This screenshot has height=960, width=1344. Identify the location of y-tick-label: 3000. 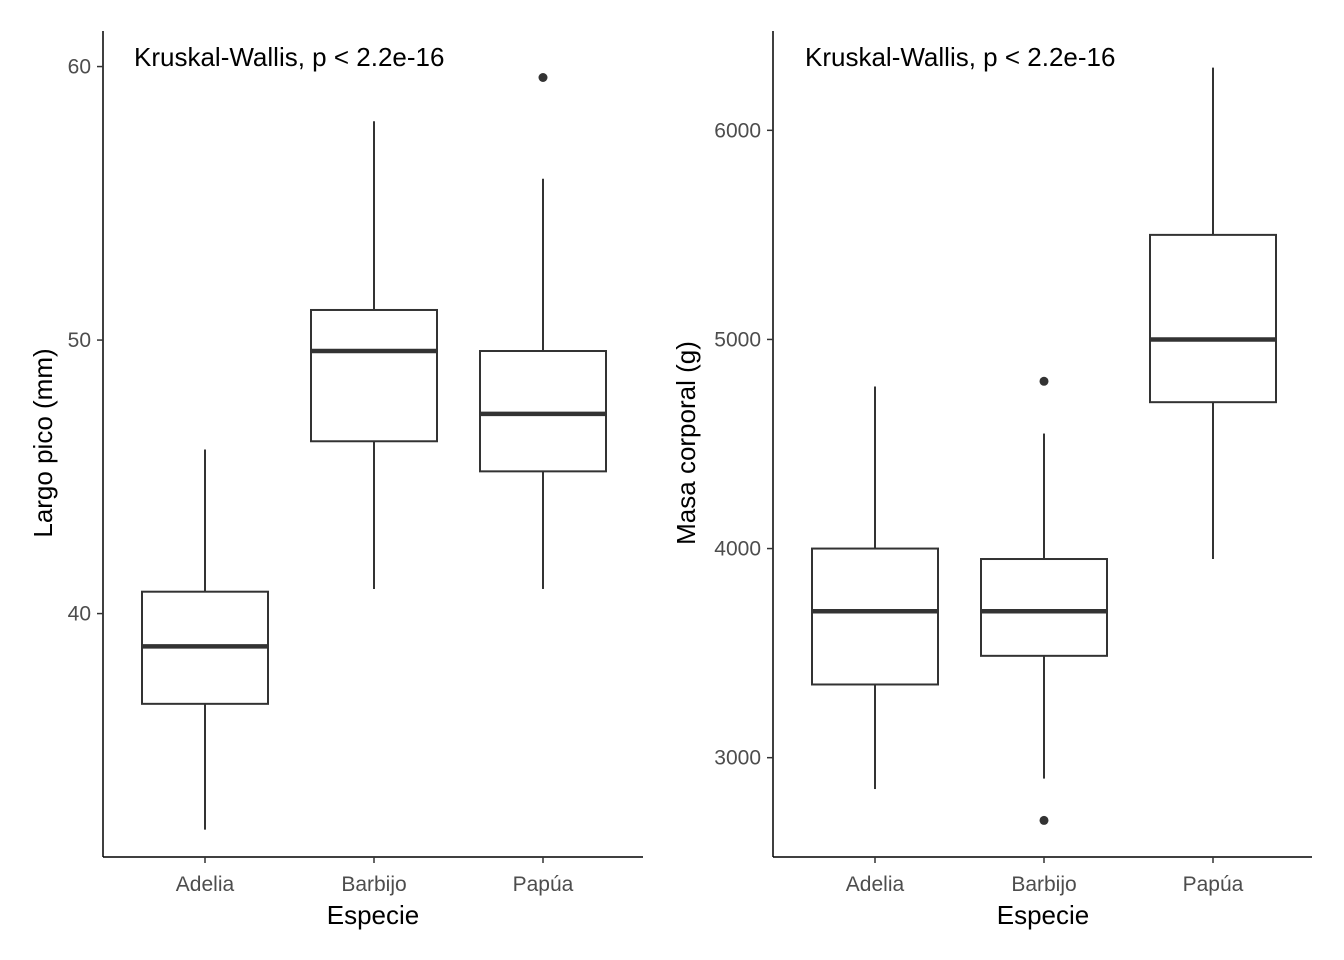
(737, 758).